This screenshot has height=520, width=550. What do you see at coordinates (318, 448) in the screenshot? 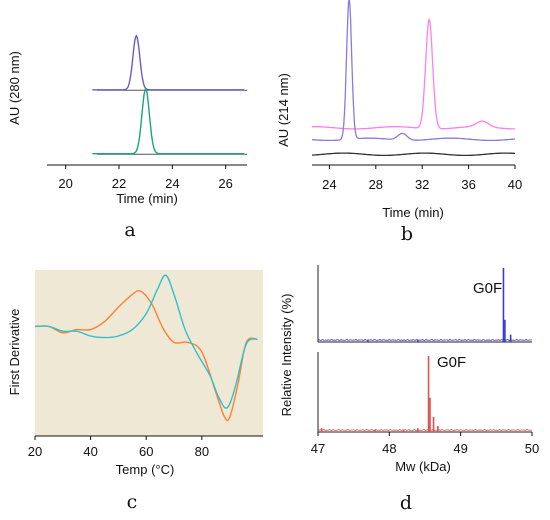
I see `panel-d-x-tick-label-0: 47` at bounding box center [318, 448].